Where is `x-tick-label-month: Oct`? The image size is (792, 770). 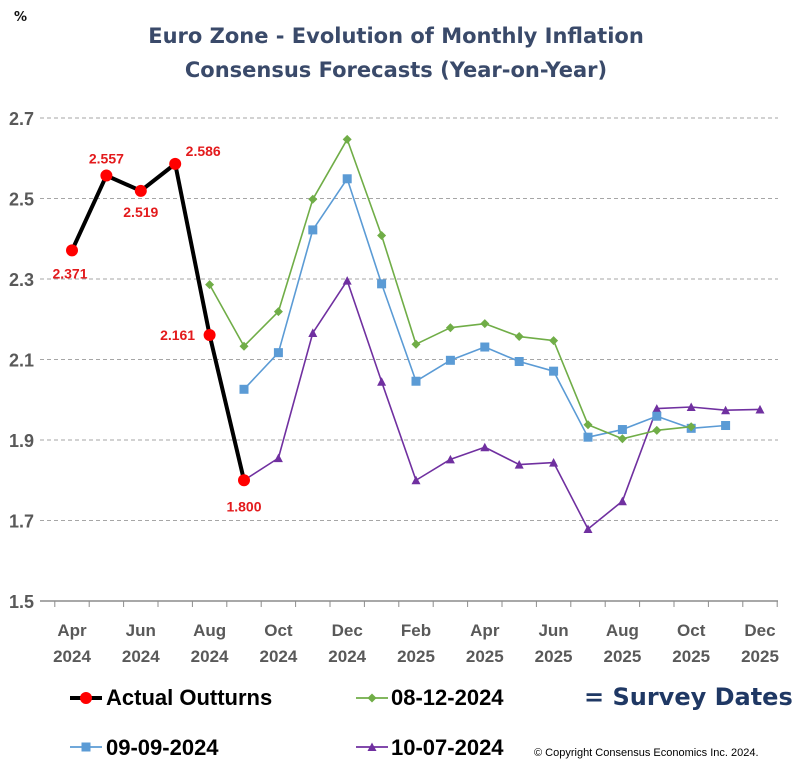
x-tick-label-month: Oct is located at coordinates (278, 630).